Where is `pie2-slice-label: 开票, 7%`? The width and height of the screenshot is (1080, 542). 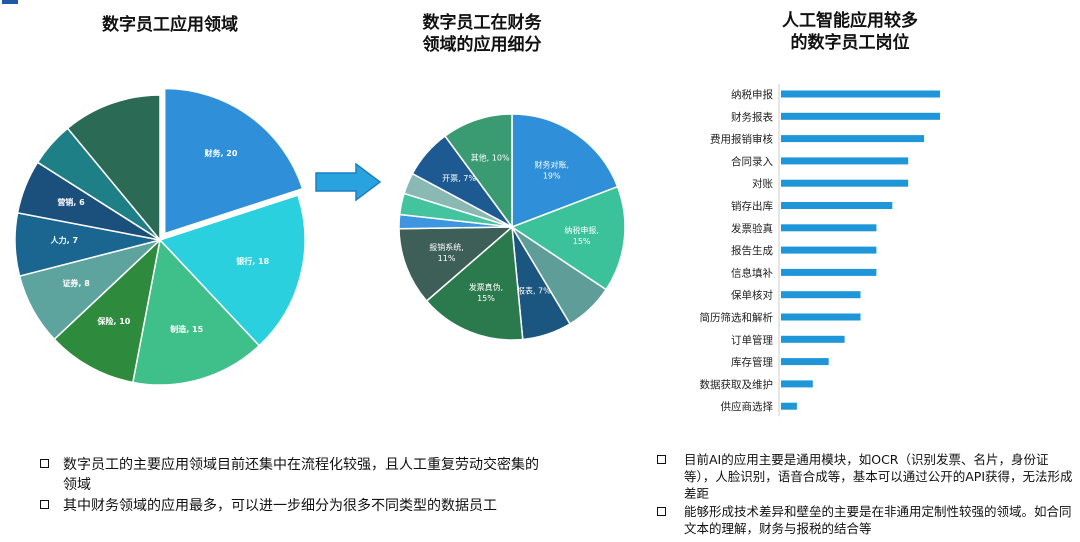 pie2-slice-label: 开票, 7% is located at coordinates (459, 178).